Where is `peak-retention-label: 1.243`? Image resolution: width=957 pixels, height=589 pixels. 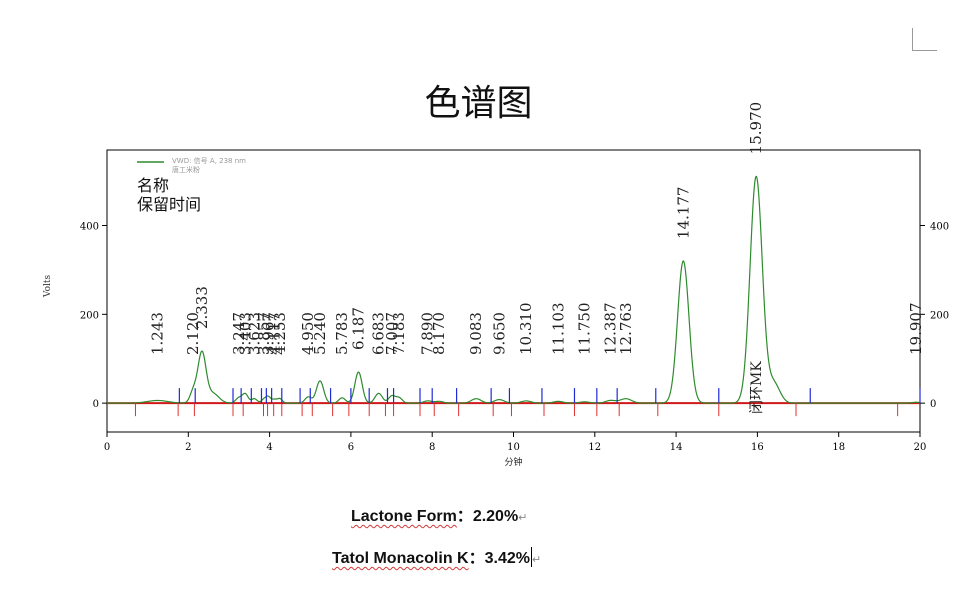
peak-retention-label: 1.243 is located at coordinates (158, 333).